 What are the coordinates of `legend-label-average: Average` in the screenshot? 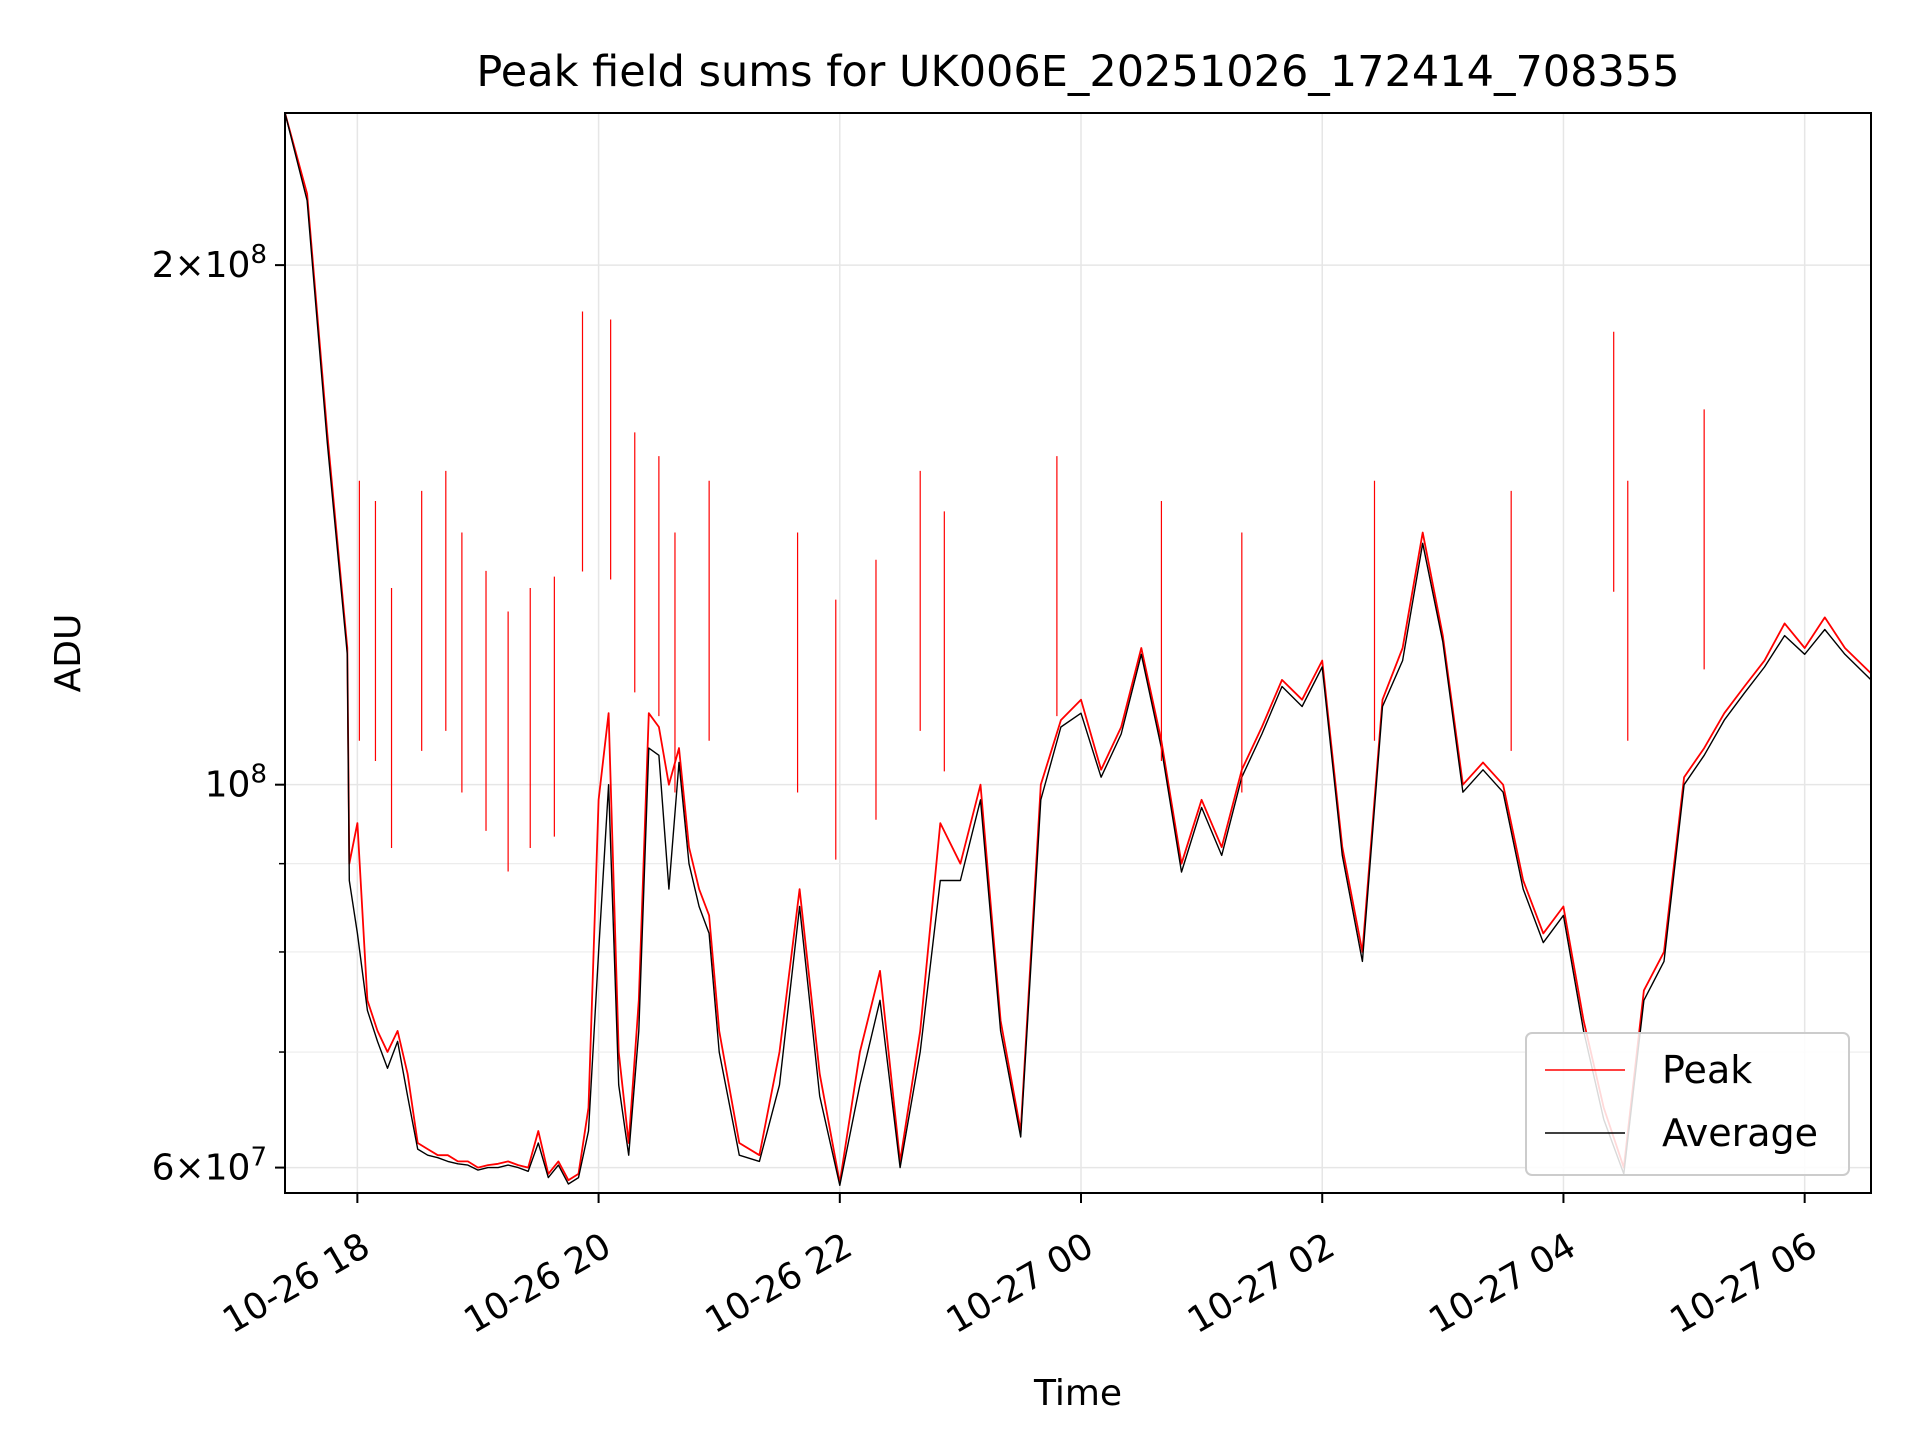 It's located at (1740, 1133).